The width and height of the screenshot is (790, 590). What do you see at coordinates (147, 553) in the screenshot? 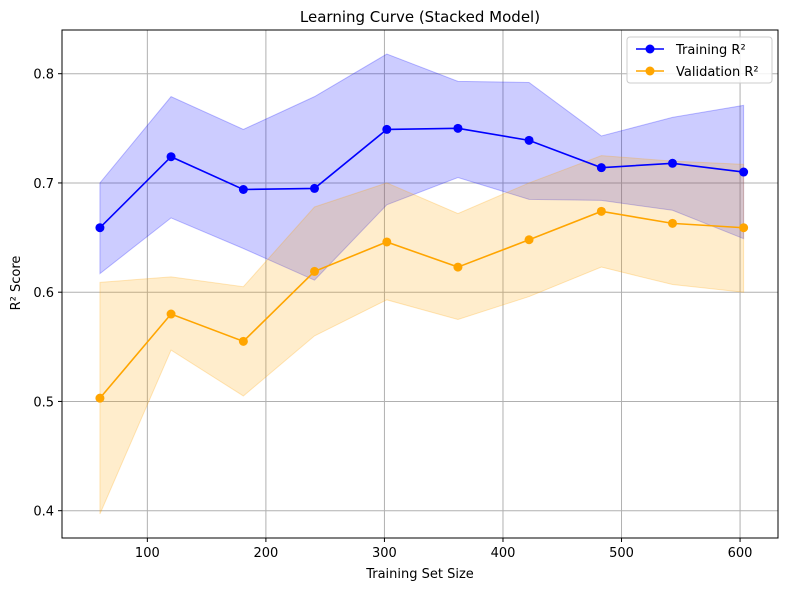
I see `x-tick-label: 100` at bounding box center [147, 553].